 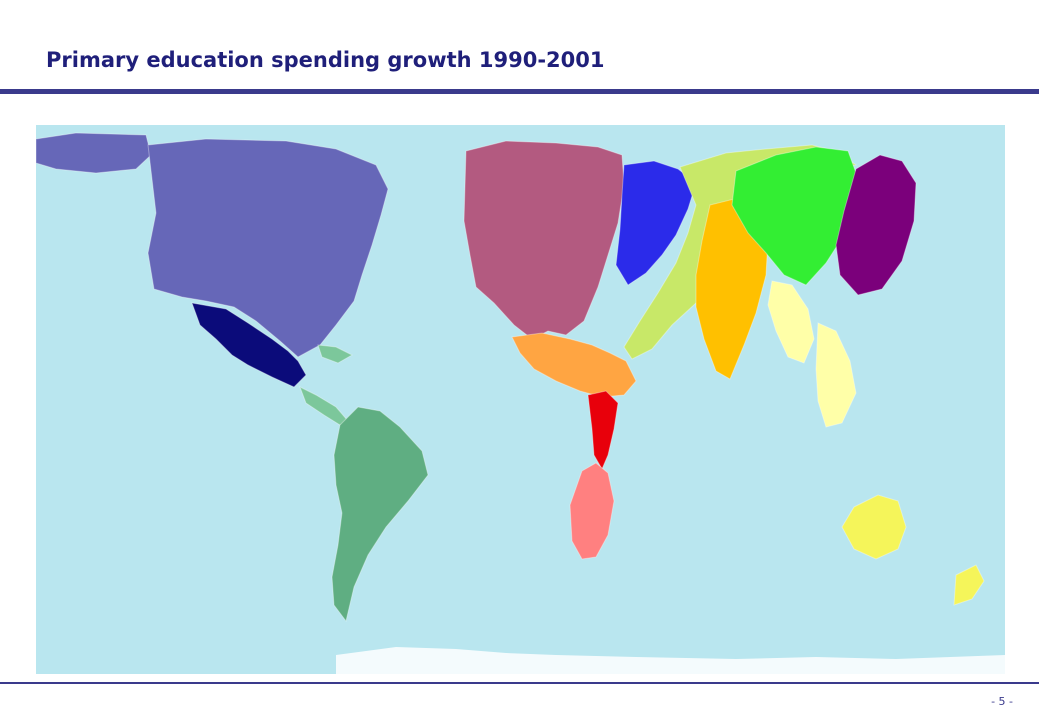 I want to click on region-south-america, so click(x=380, y=514).